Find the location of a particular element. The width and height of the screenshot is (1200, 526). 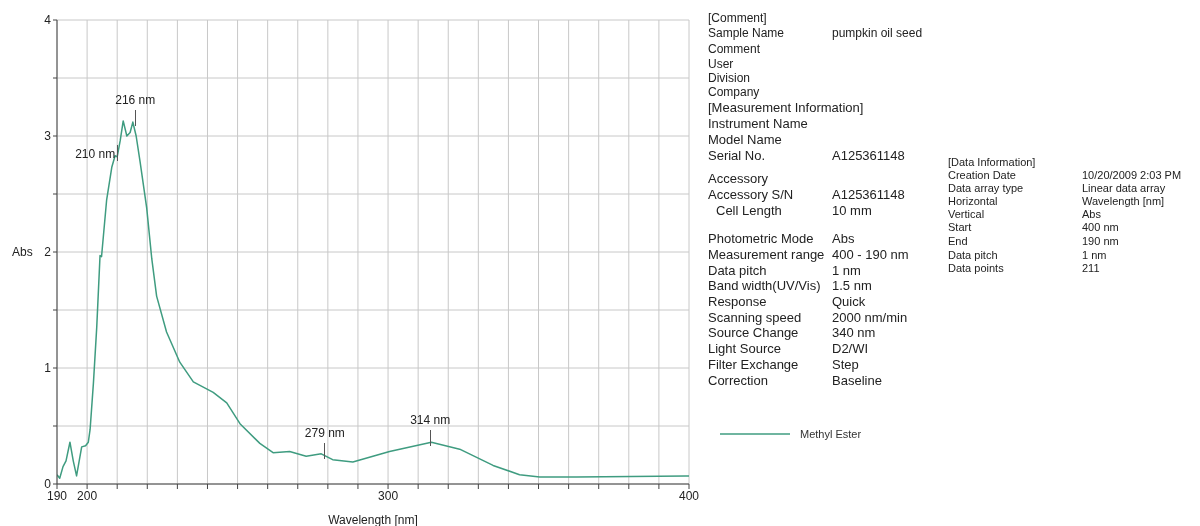

text: 1.5 nm is located at coordinates (852, 285).